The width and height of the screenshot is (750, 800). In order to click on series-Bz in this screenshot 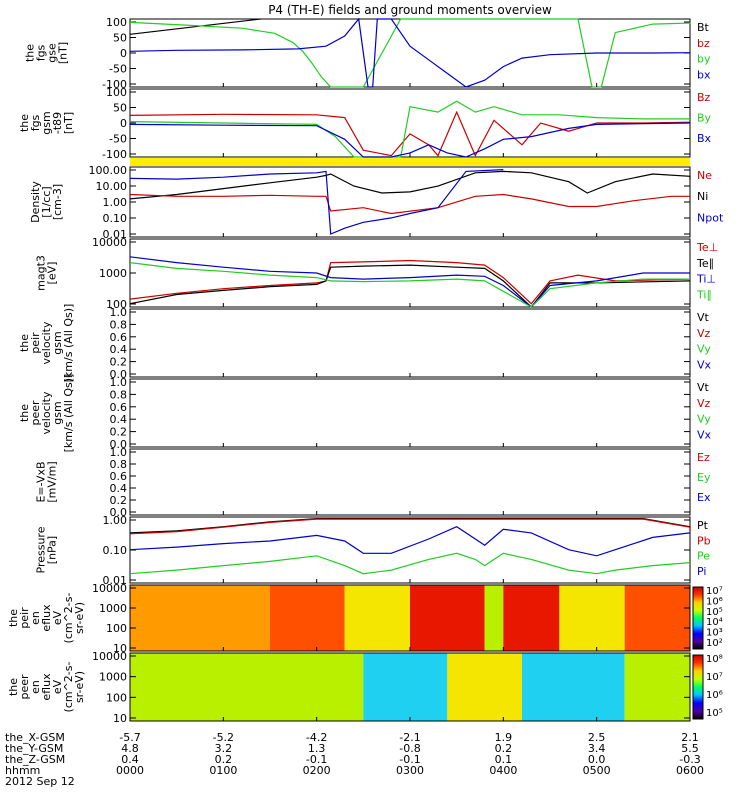, I will do `click(410, 133)`.